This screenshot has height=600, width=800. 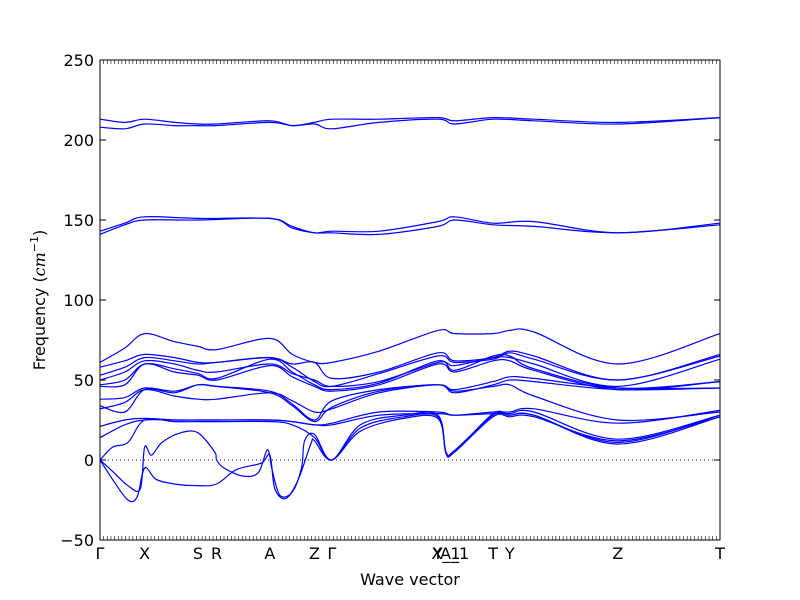 What do you see at coordinates (39, 323) in the screenshot?
I see `y-axis-label-text: Frequency (` at bounding box center [39, 323].